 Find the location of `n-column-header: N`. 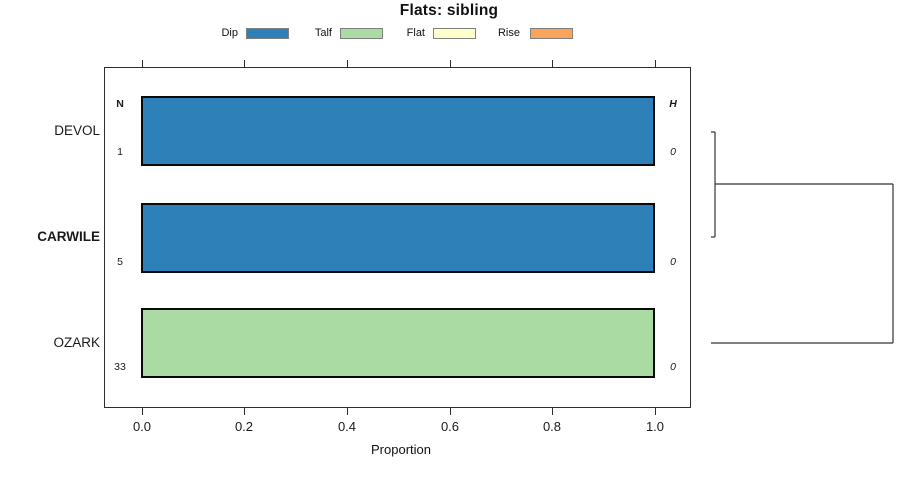

n-column-header: N is located at coordinates (120, 104).